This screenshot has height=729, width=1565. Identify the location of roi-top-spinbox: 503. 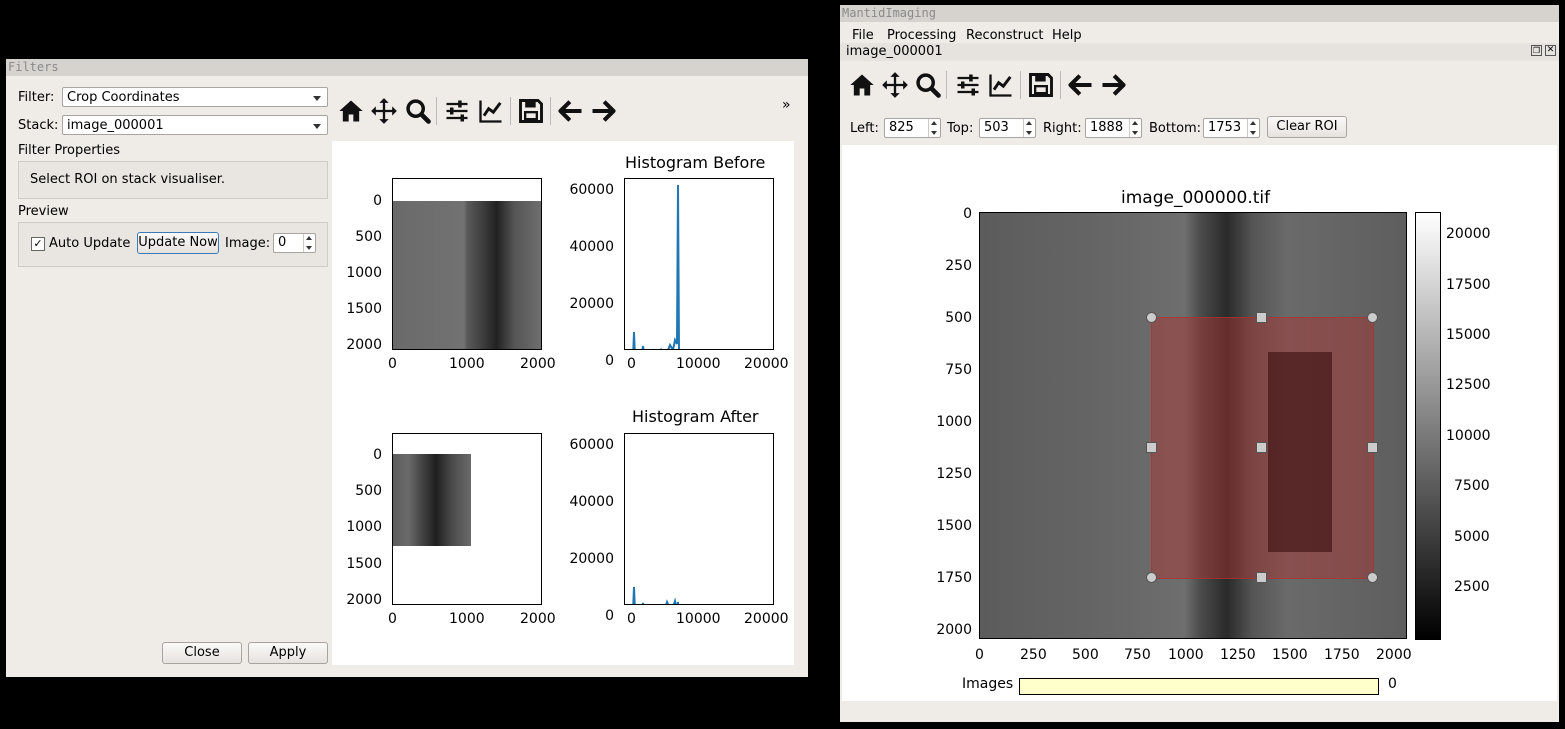
(1007, 128).